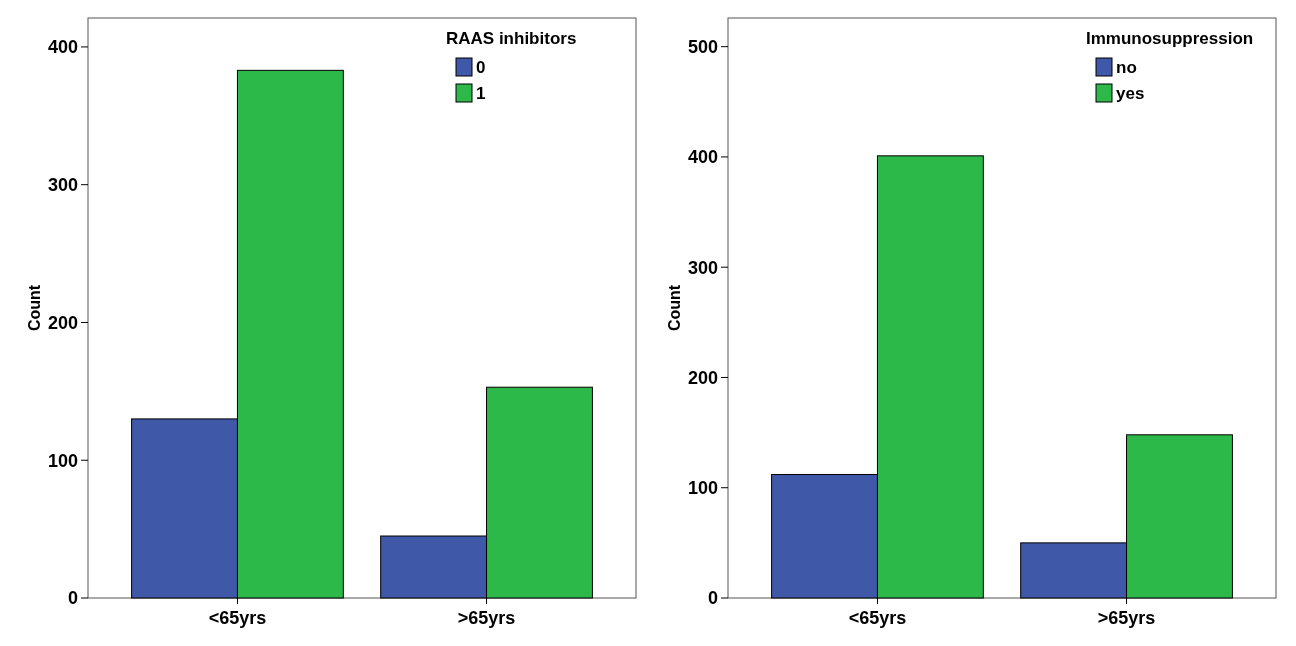 The width and height of the screenshot is (1296, 646). What do you see at coordinates (702, 46) in the screenshot?
I see `y-tick-label: 500` at bounding box center [702, 46].